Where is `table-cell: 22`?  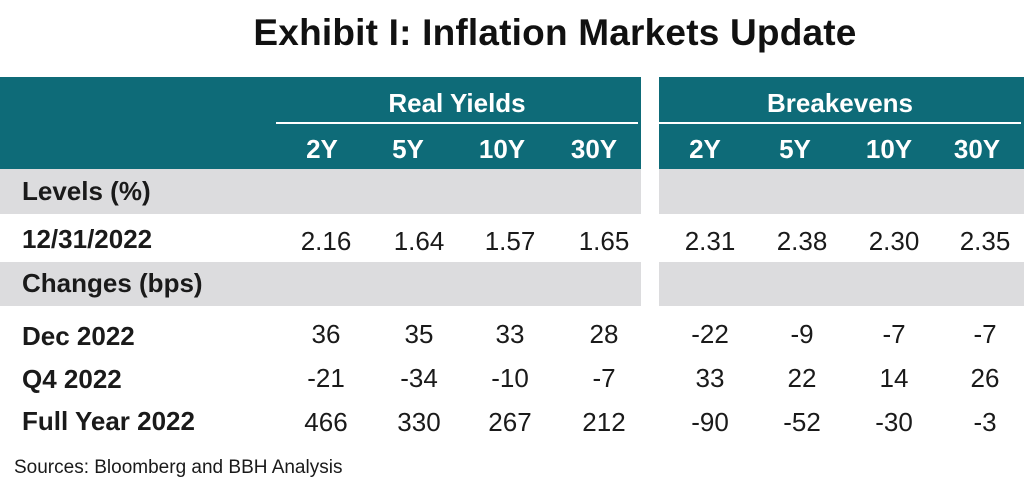 table-cell: 22 is located at coordinates (802, 378).